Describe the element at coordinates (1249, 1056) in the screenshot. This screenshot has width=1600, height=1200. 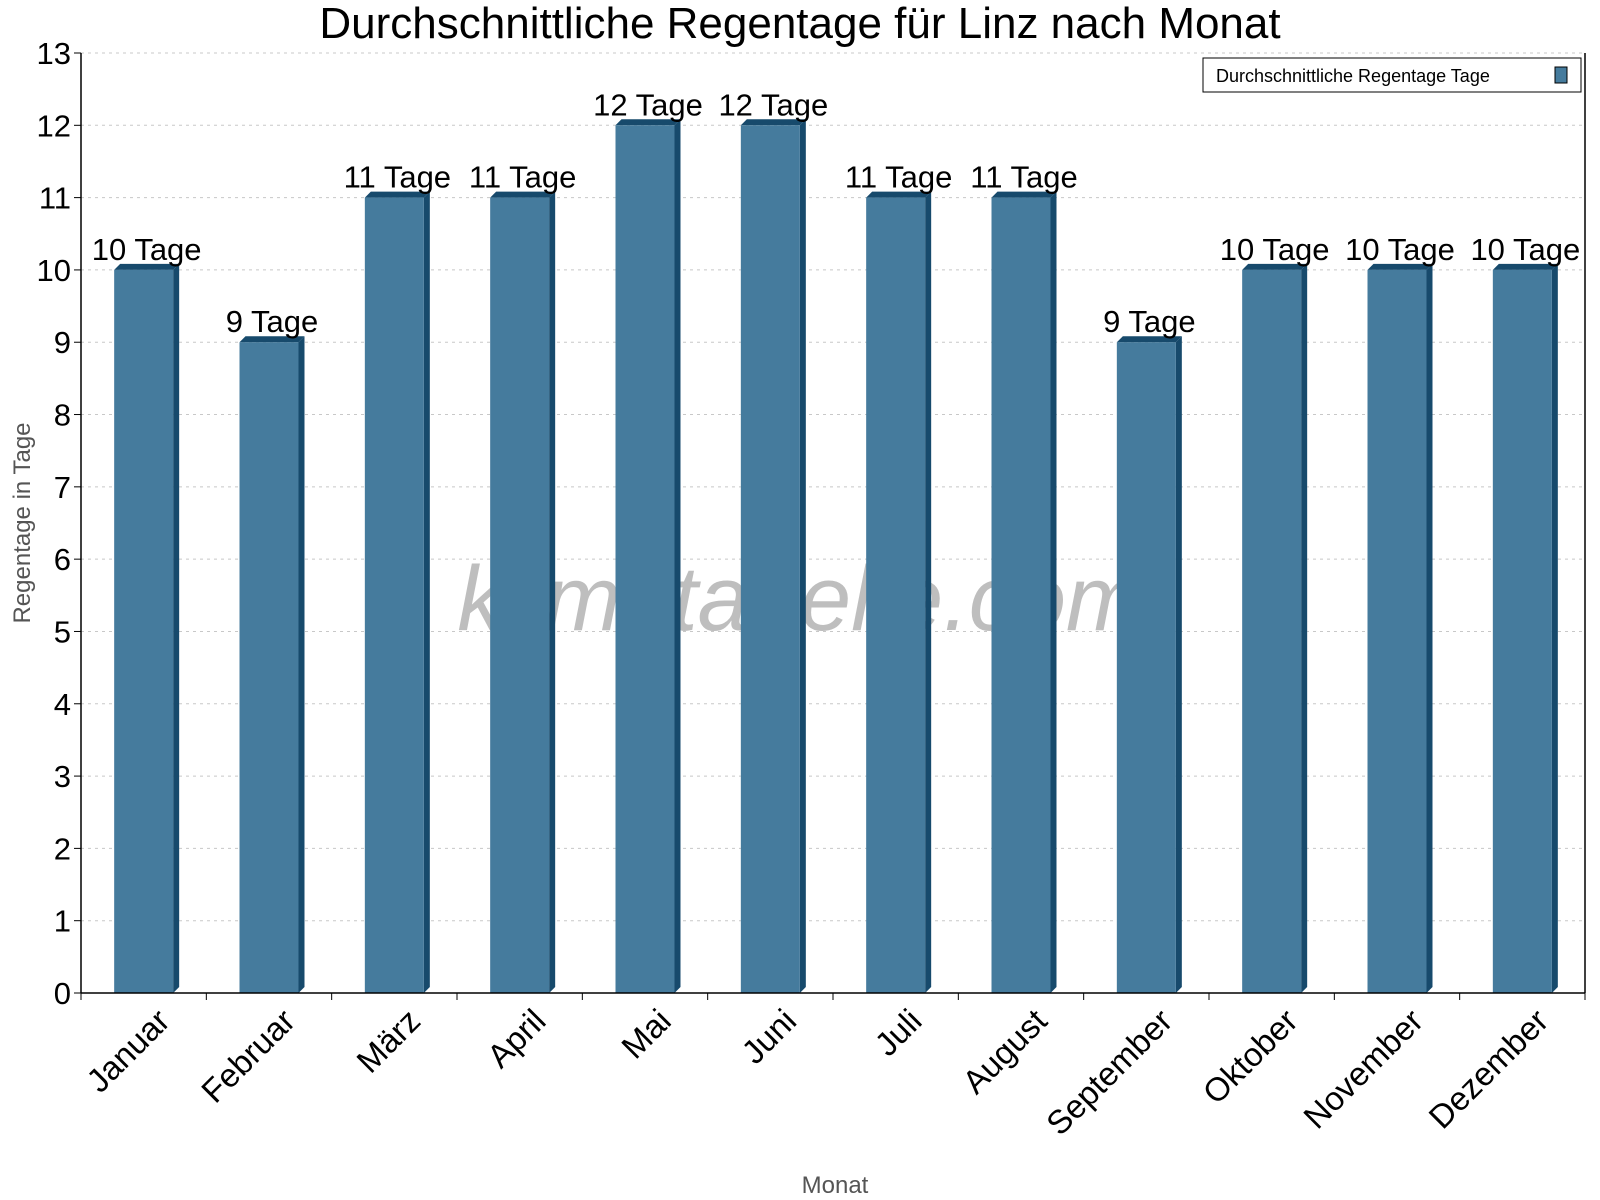
I see `x-tick-label: Oktober` at that location.